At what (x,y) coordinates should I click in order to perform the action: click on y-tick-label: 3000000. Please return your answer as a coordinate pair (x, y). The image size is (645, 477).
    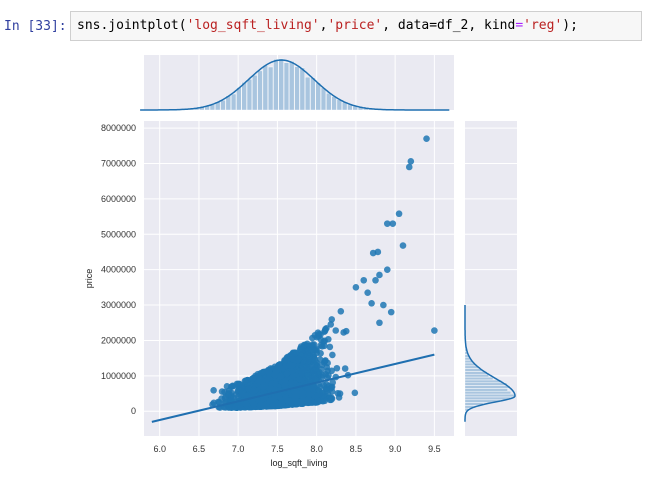
    Looking at the image, I should click on (118, 305).